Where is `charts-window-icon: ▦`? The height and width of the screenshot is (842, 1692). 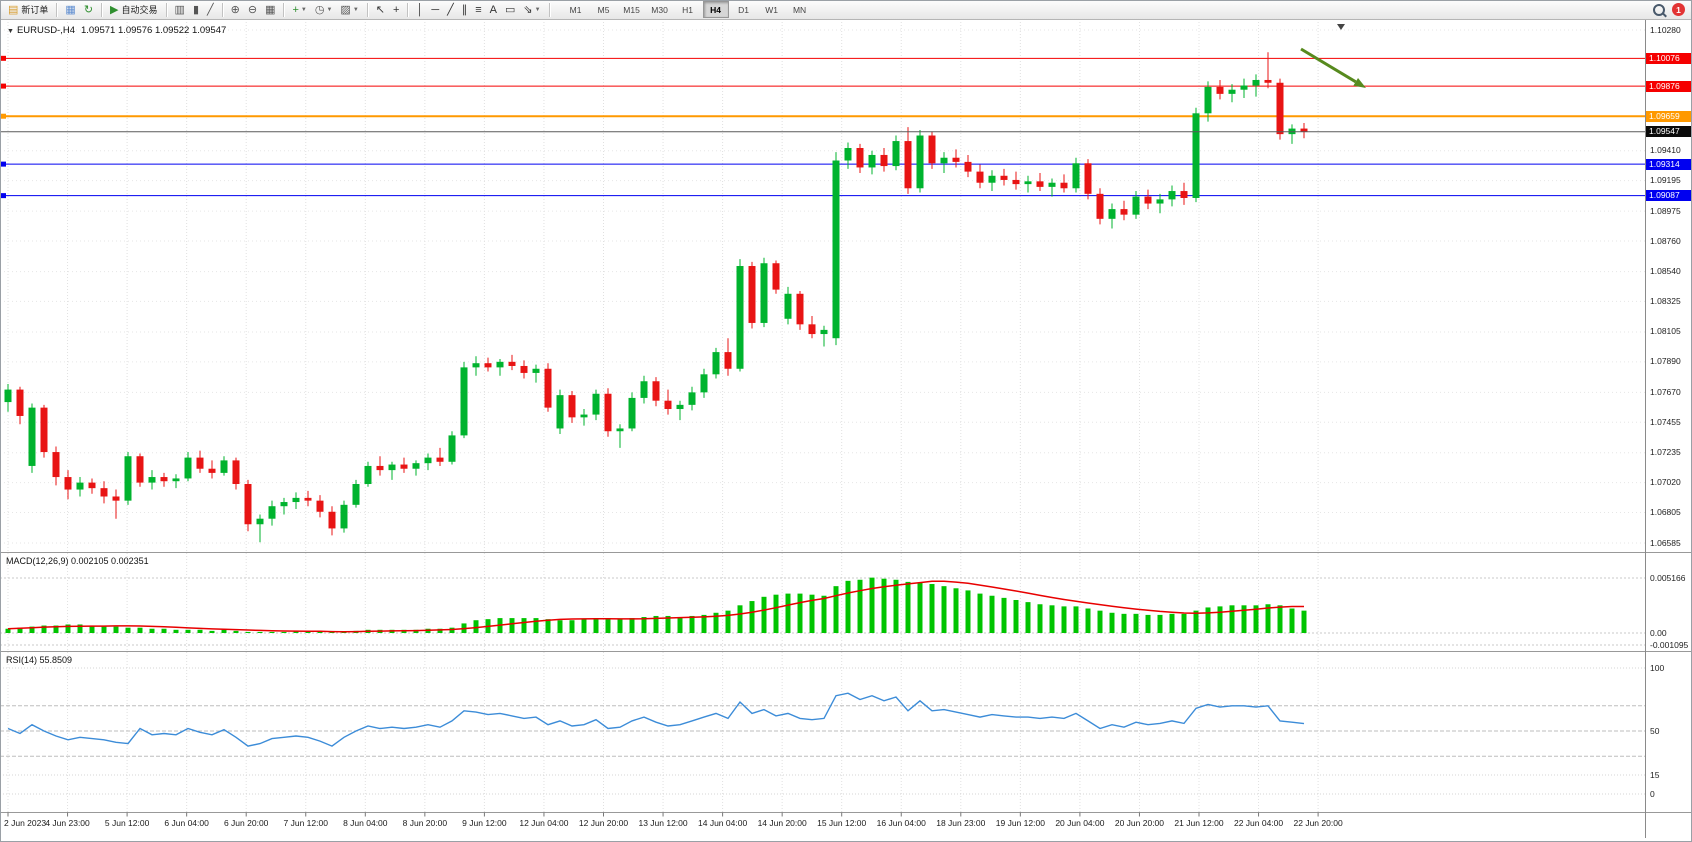 charts-window-icon: ▦ is located at coordinates (70, 9).